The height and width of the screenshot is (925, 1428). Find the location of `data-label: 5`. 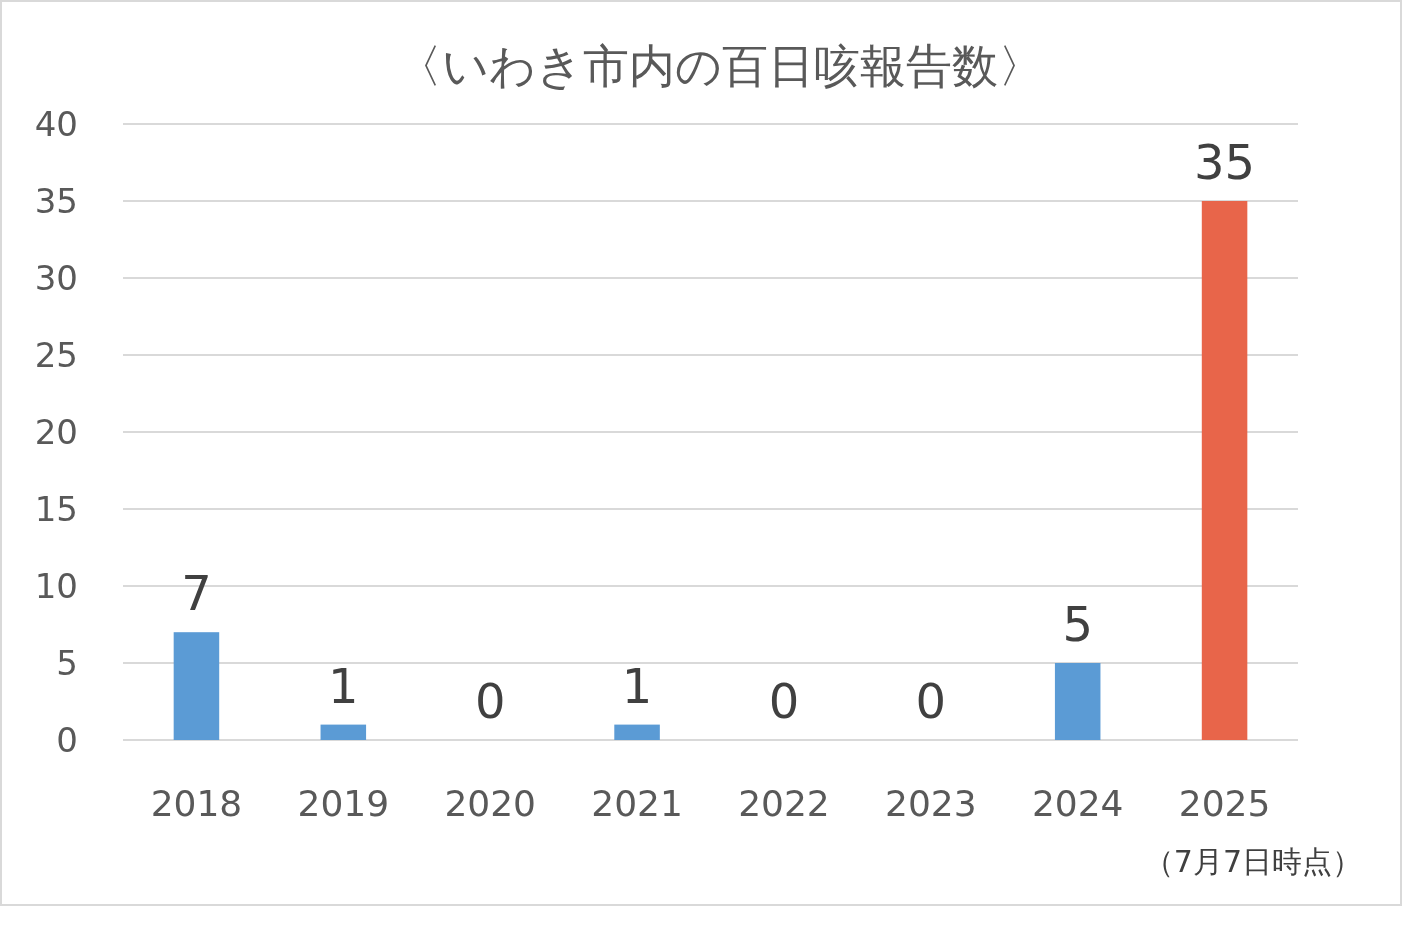

data-label: 5 is located at coordinates (1077, 624).